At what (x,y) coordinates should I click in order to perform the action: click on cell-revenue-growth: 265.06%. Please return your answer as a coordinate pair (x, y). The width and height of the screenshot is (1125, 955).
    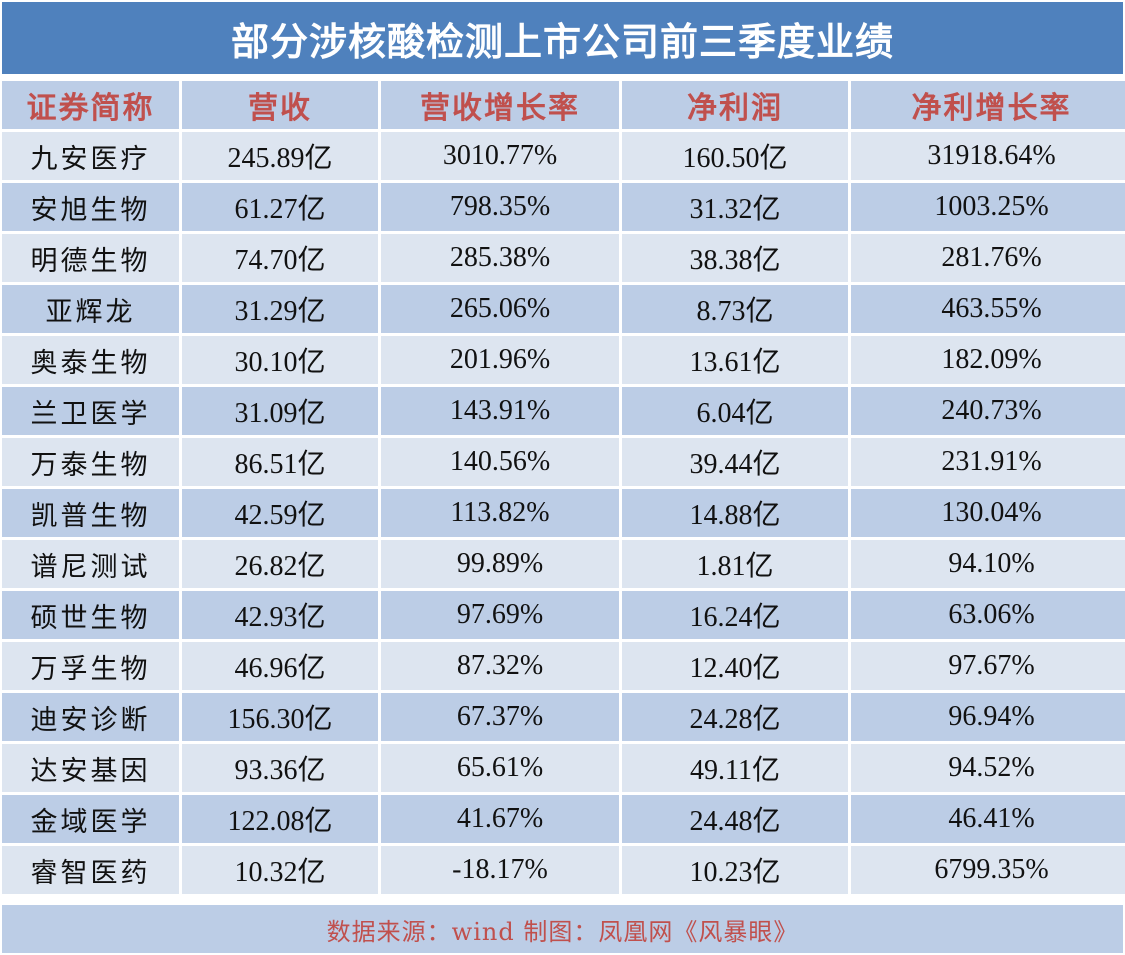
    Looking at the image, I should click on (500, 309).